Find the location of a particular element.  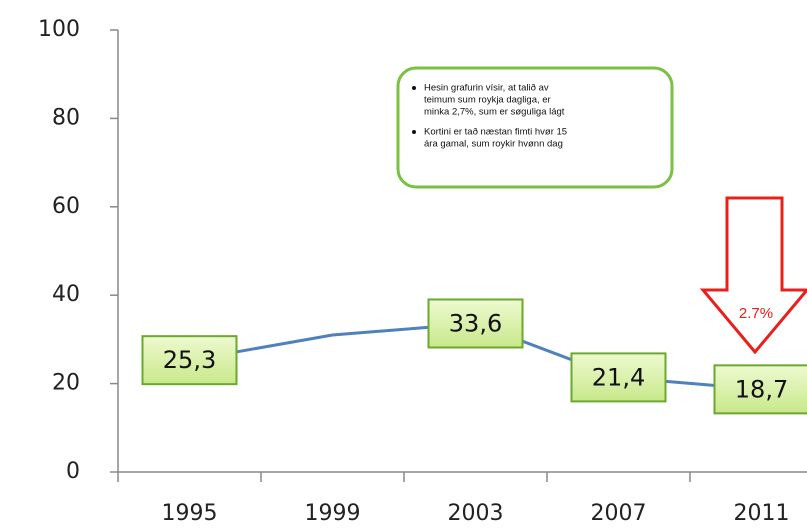

x-tick-label: 2007 is located at coordinates (619, 513).